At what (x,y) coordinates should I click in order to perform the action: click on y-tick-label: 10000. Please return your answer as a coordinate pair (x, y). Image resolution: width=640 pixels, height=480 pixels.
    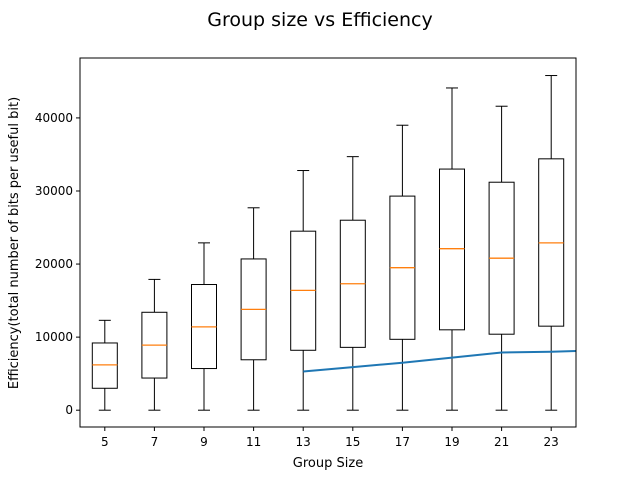
    Looking at the image, I should click on (54, 337).